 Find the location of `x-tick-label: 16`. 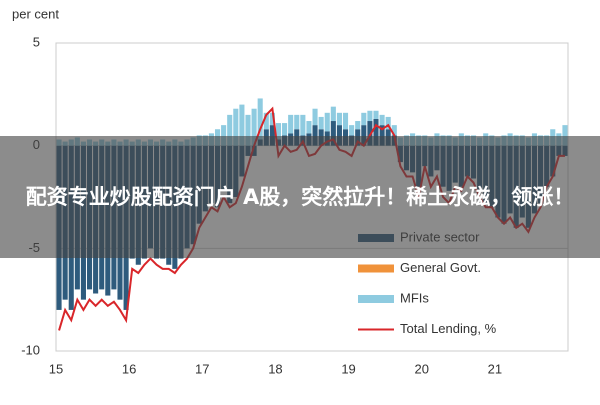

x-tick-label: 16 is located at coordinates (129, 368).